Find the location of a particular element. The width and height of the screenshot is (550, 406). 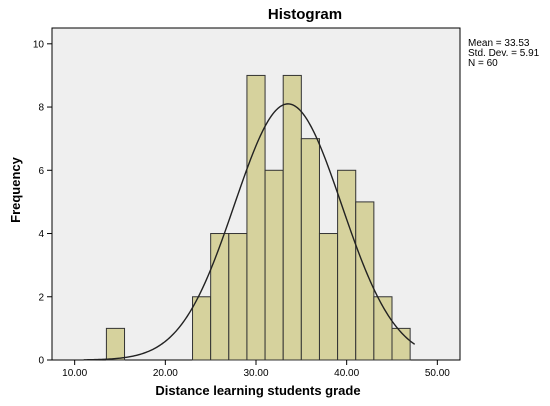

y-tick-label: 0 is located at coordinates (41, 361).